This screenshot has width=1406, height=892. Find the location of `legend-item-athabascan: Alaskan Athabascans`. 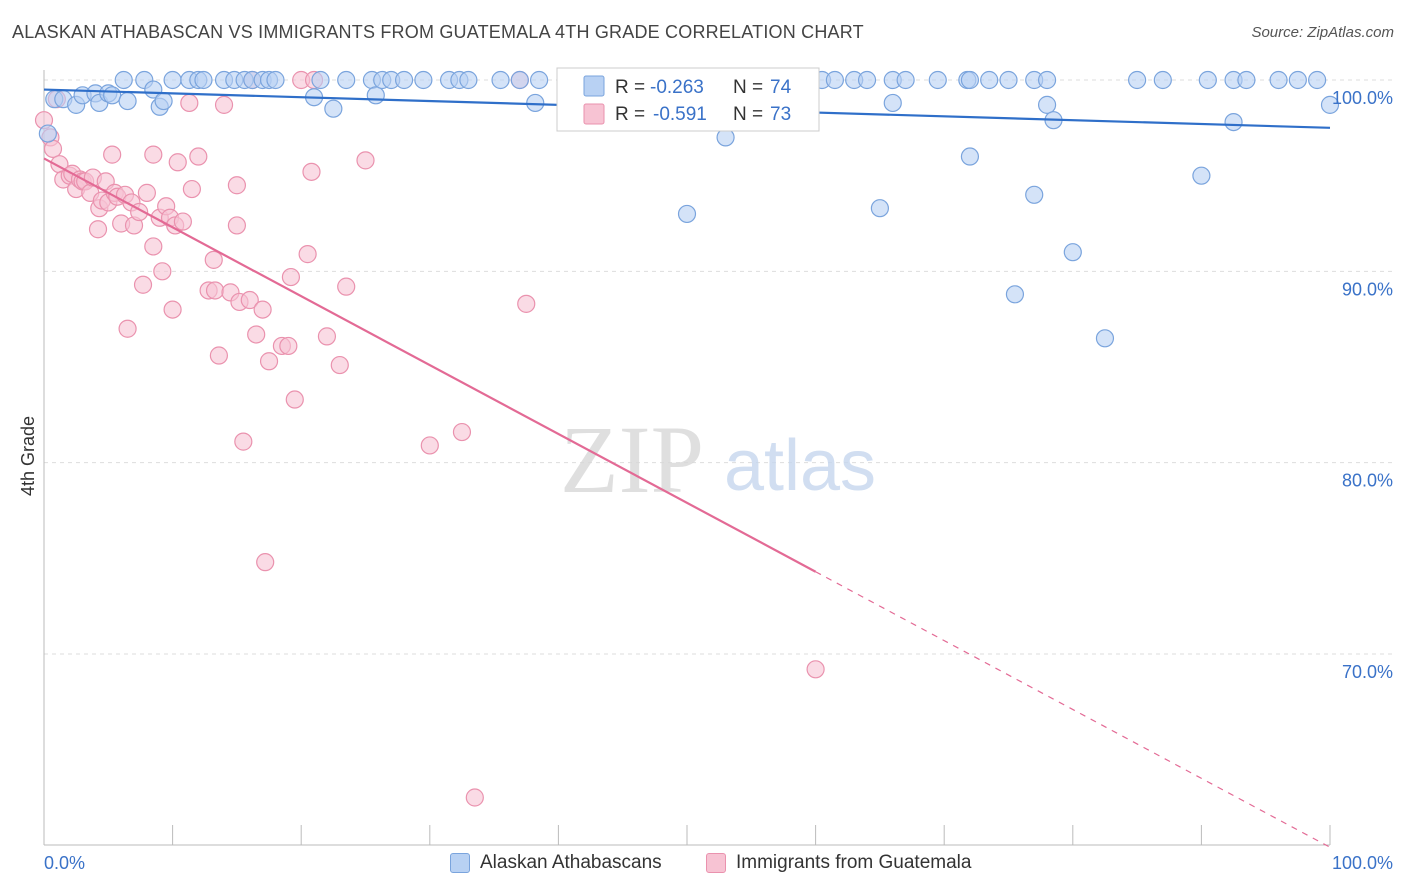

legend-item-athabascan: Alaskan Athabascans is located at coordinates (556, 863).